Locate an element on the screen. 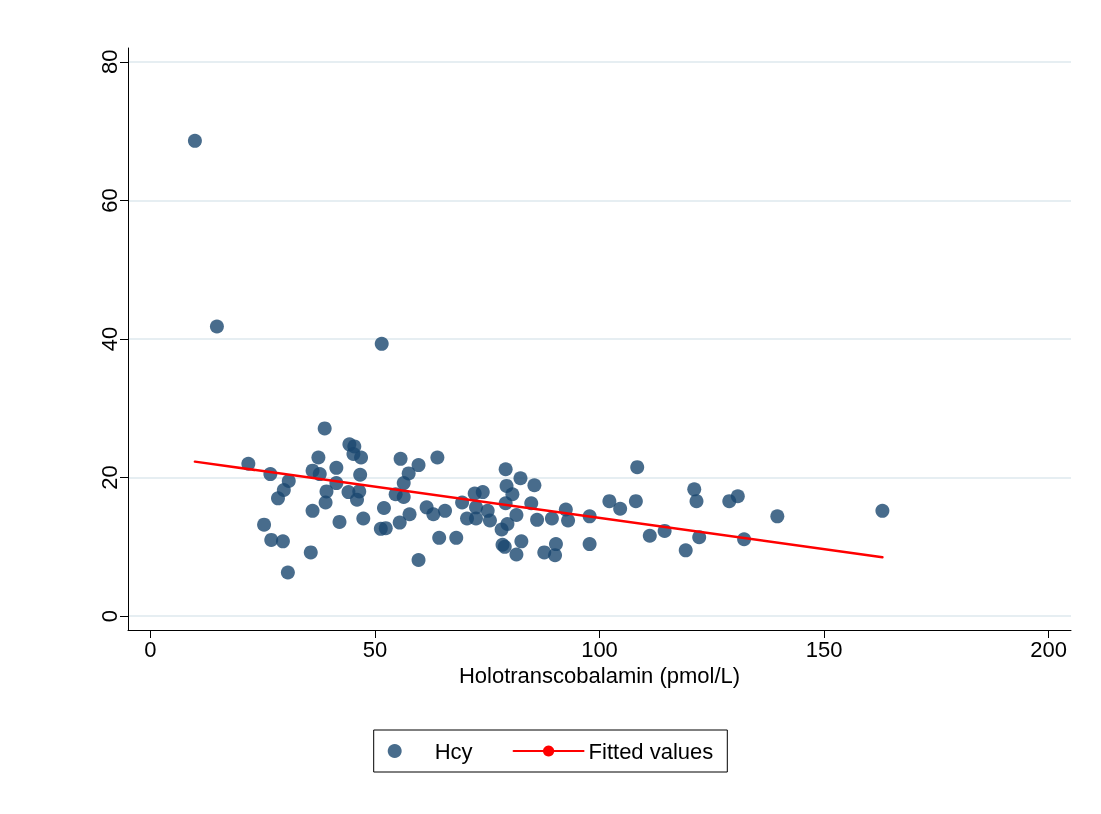  legend-label: Hcy is located at coordinates (453, 751).